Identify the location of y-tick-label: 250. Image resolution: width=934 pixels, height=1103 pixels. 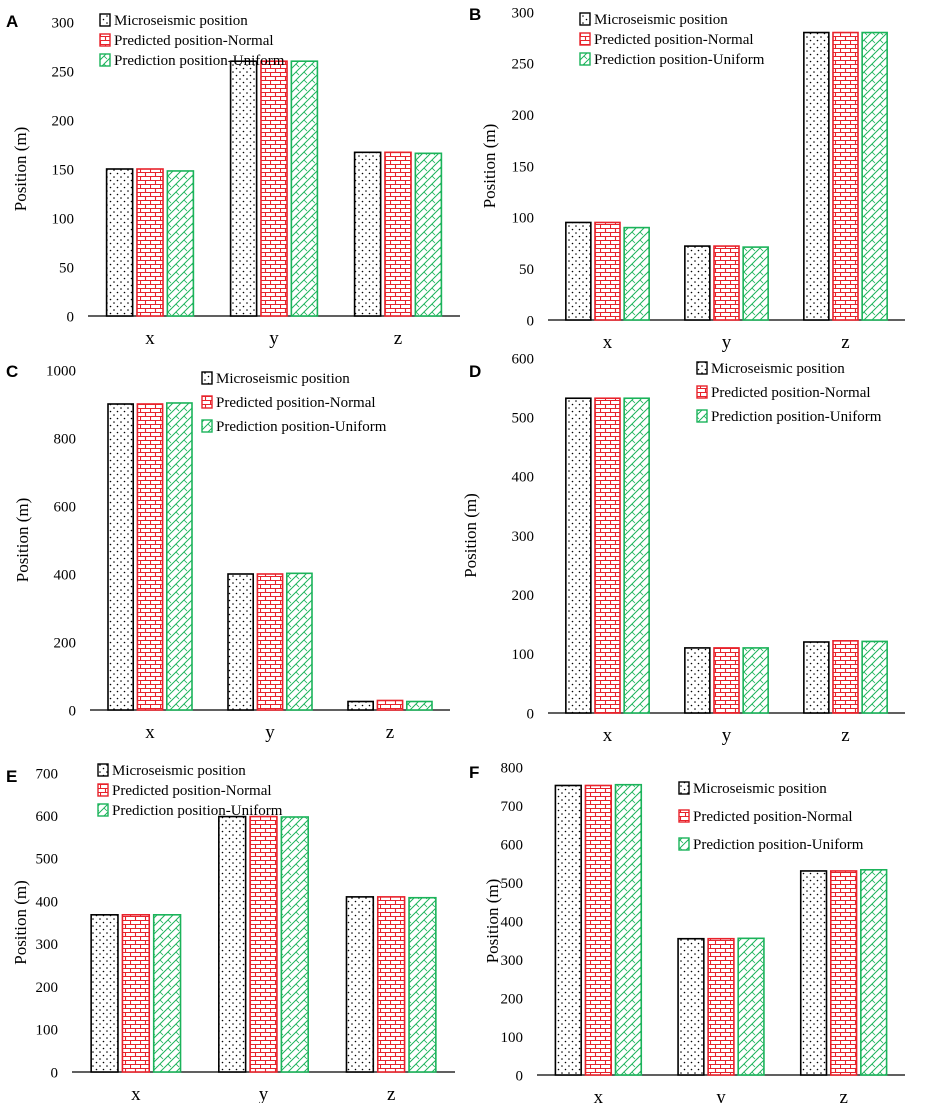
(63, 72).